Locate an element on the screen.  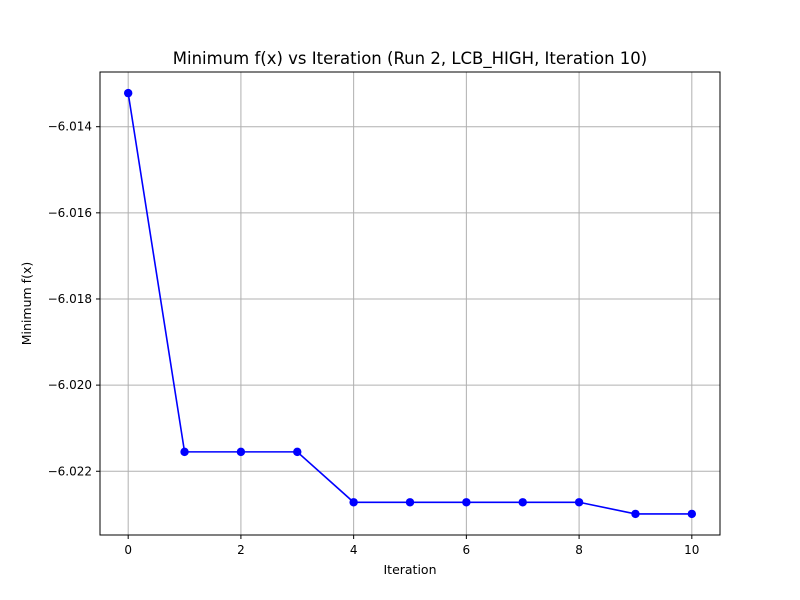
y-tick-label: −6.018 is located at coordinates (70, 299).